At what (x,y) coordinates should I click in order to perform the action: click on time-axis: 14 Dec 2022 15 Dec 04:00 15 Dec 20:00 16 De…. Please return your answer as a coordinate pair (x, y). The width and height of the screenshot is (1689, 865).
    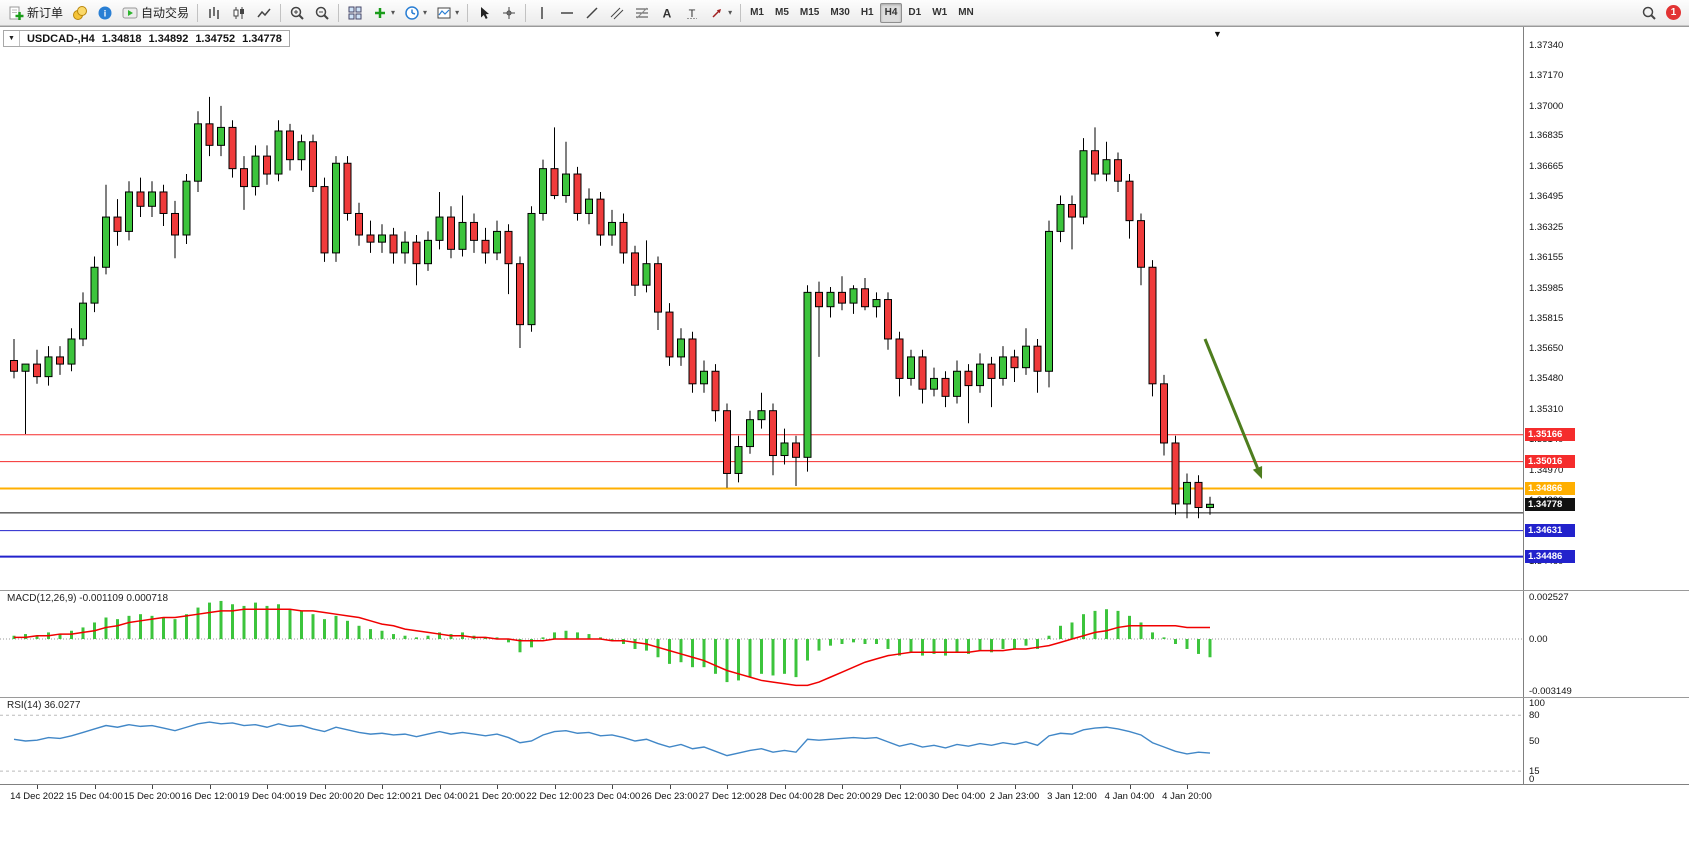
    Looking at the image, I should click on (844, 797).